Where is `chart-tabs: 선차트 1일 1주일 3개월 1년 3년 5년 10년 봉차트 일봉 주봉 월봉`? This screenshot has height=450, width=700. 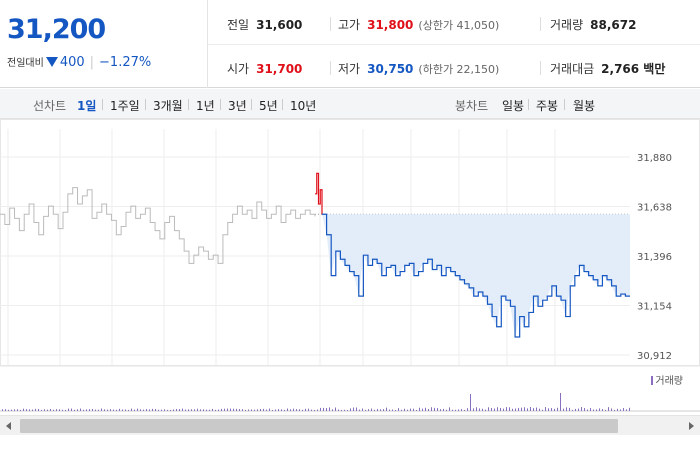
chart-tabs: 선차트 1일 1주일 3개월 1년 3년 5년 10년 봉차트 일봉 주봉 월봉 is located at coordinates (350, 104).